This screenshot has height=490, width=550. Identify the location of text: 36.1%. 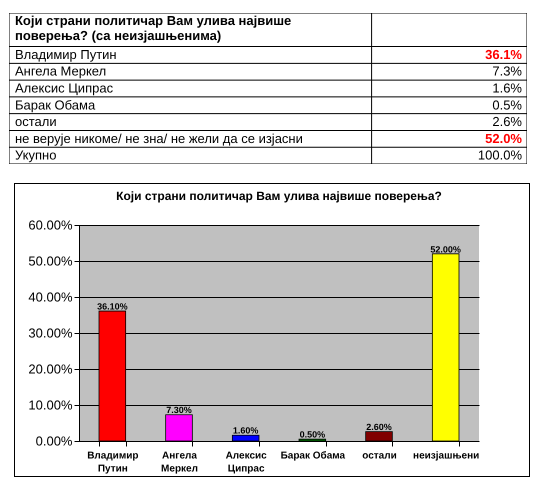
(503, 54).